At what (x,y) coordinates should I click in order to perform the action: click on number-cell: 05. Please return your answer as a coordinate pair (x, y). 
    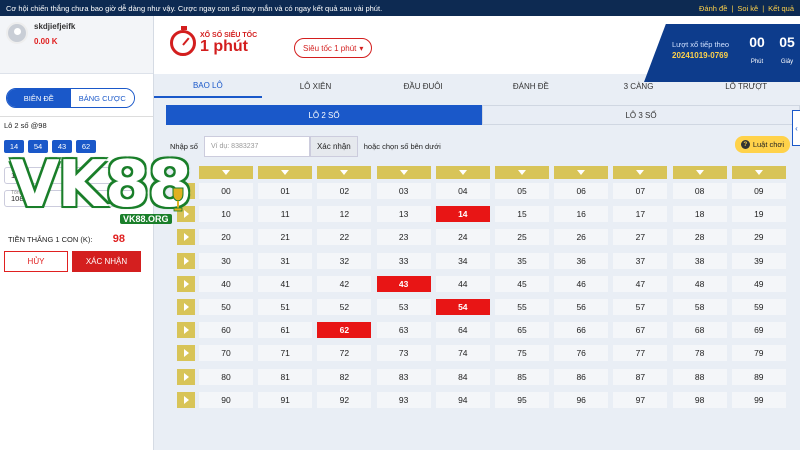
    Looking at the image, I should click on (522, 191).